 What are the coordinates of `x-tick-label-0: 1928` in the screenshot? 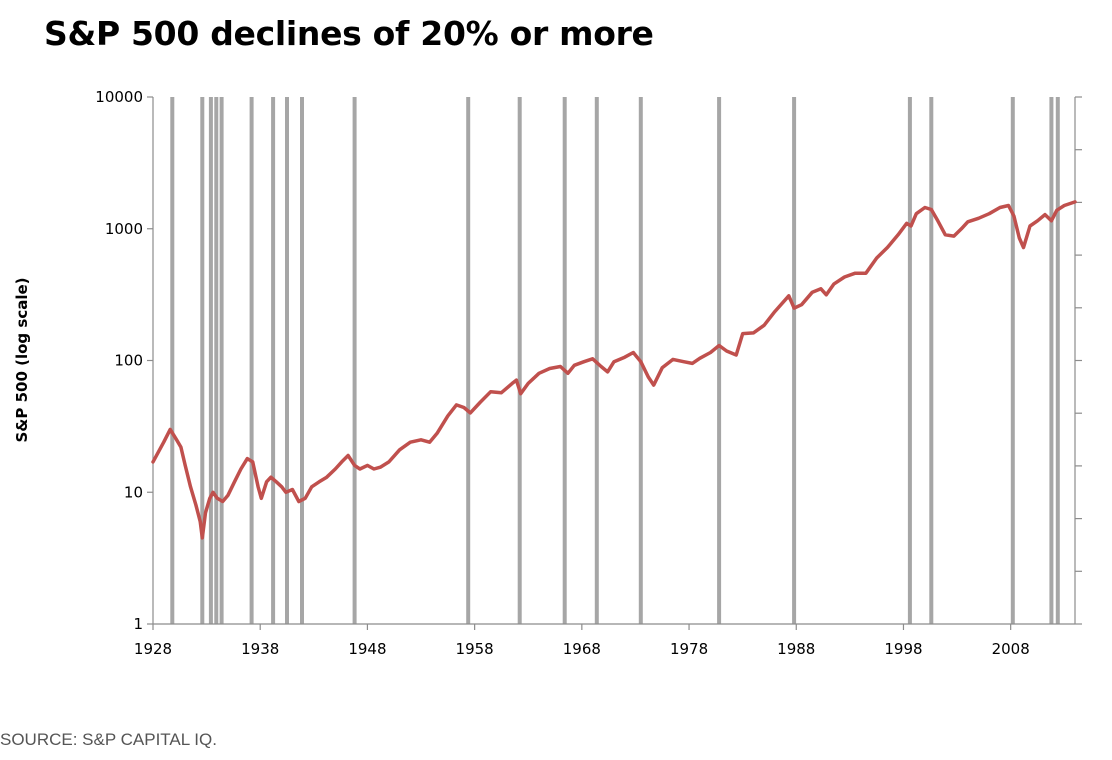 It's located at (153, 649).